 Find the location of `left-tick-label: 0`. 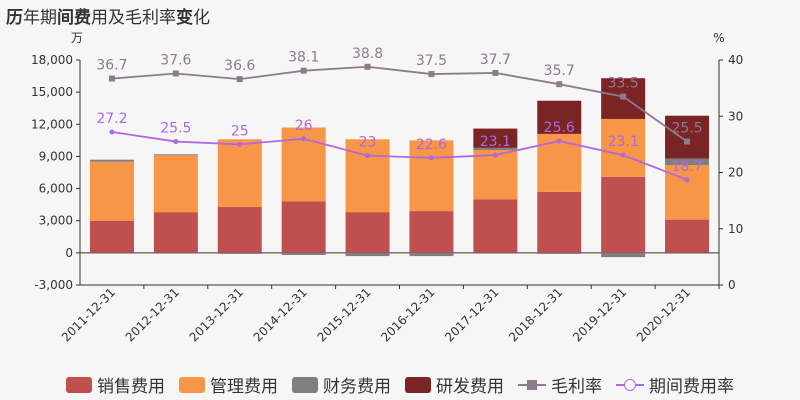

left-tick-label: 0 is located at coordinates (69, 253).